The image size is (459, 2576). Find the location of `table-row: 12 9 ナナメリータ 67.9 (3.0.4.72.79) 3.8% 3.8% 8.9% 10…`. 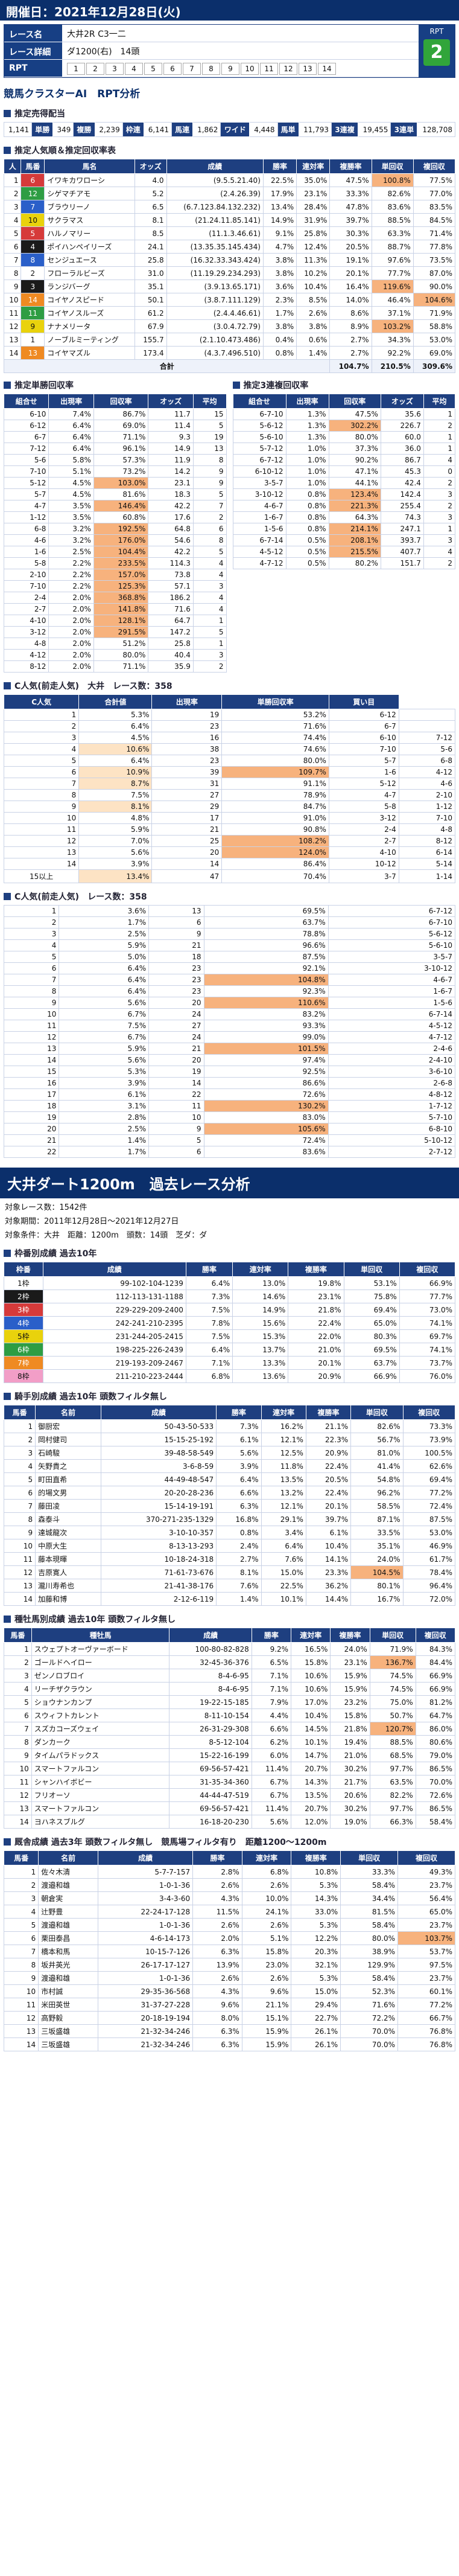

table-row: 12 9 ナナメリータ 67.9 (3.0.4.72.79) 3.8% 3.8% 8.9% 10… is located at coordinates (230, 326).